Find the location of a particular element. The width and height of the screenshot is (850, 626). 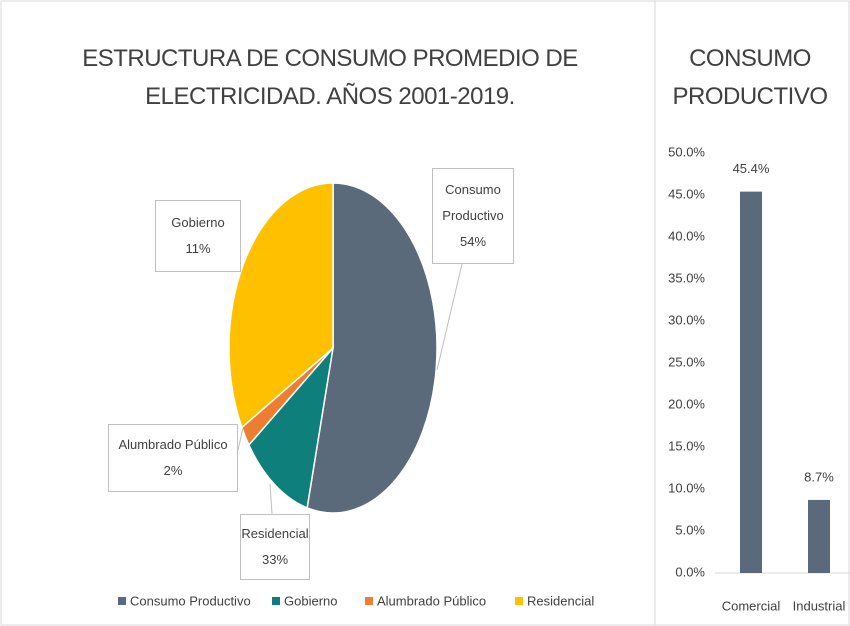

x-tick-label: Industrial is located at coordinates (819, 605).